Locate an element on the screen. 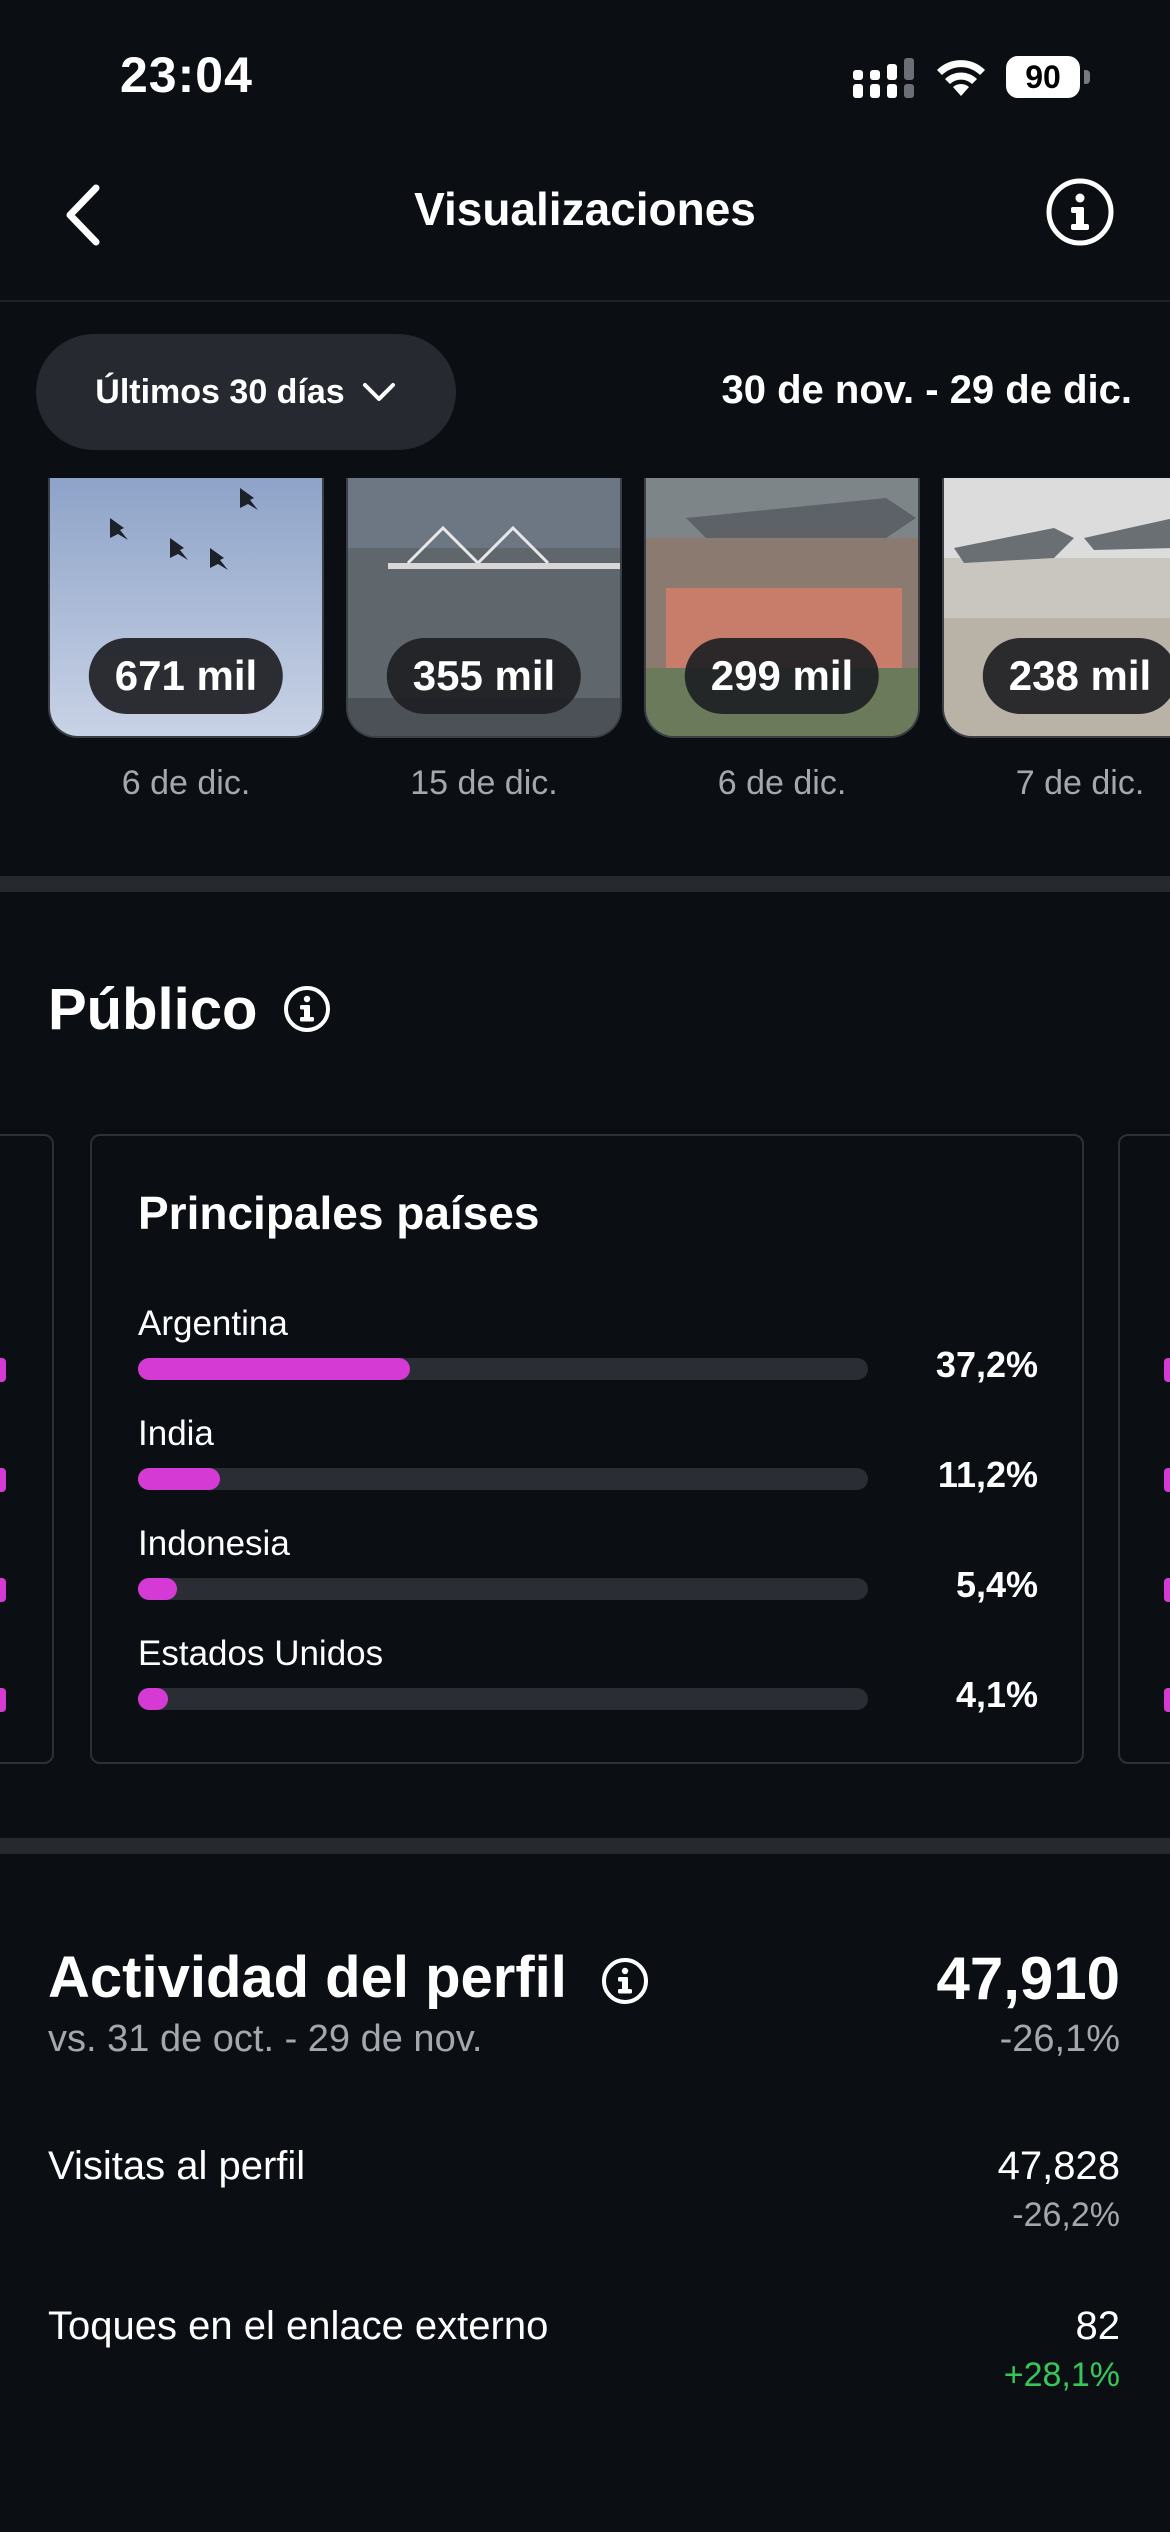 This screenshot has height=2532, width=1170. date-range-label: Últimos 30 días is located at coordinates (220, 391).